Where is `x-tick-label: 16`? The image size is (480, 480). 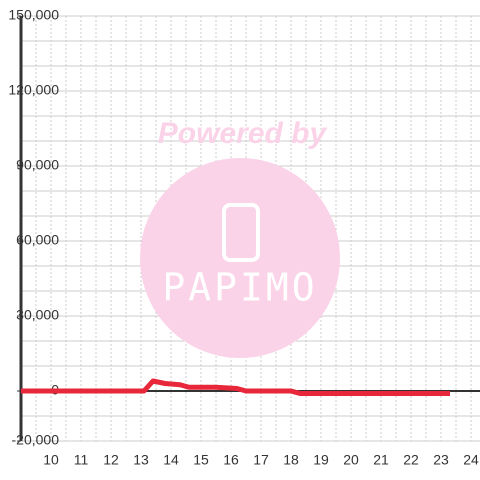 x-tick-label: 16 is located at coordinates (231, 460).